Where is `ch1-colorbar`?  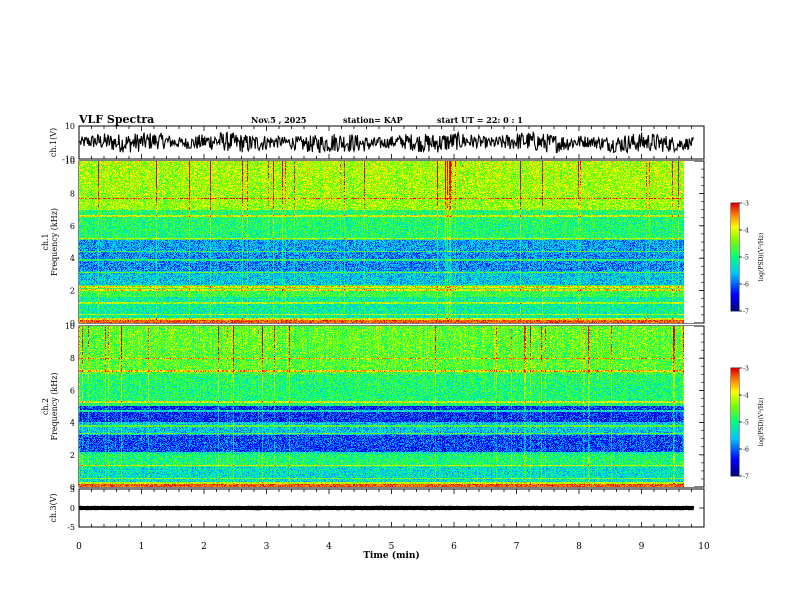
ch1-colorbar is located at coordinates (735, 257).